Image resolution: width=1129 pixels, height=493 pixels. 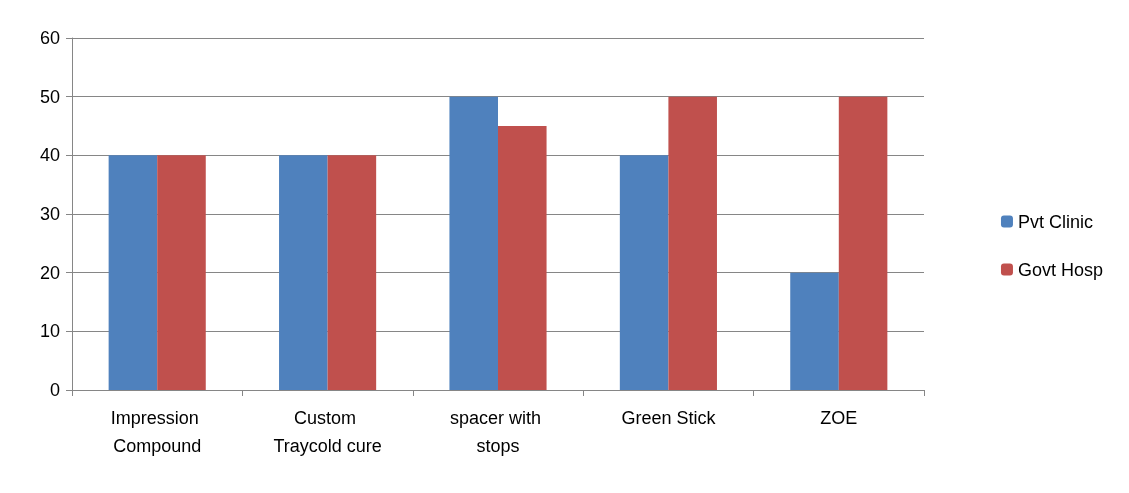 I want to click on y-tick-label: 0, so click(x=54, y=390).